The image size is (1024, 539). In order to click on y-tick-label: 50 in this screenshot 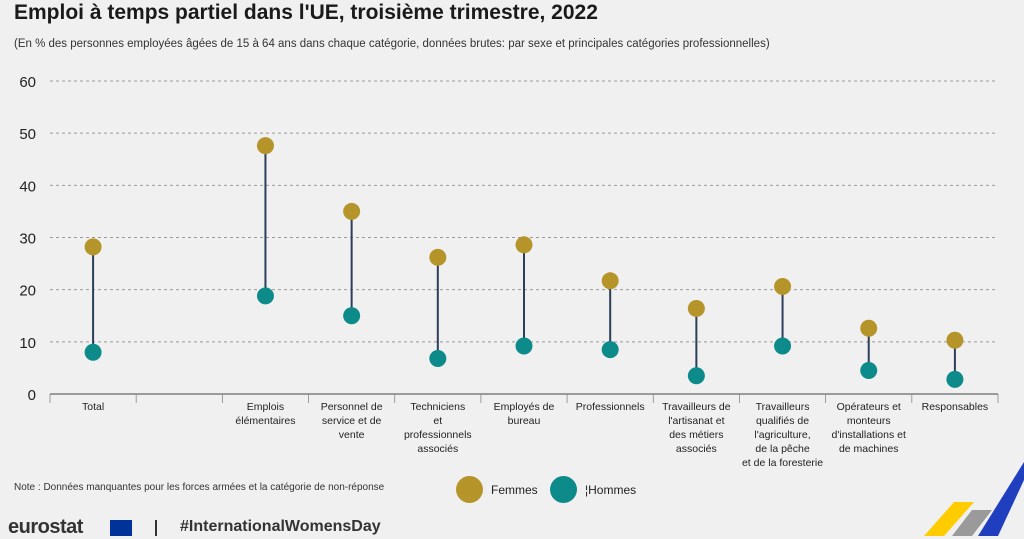, I will do `click(27, 134)`.